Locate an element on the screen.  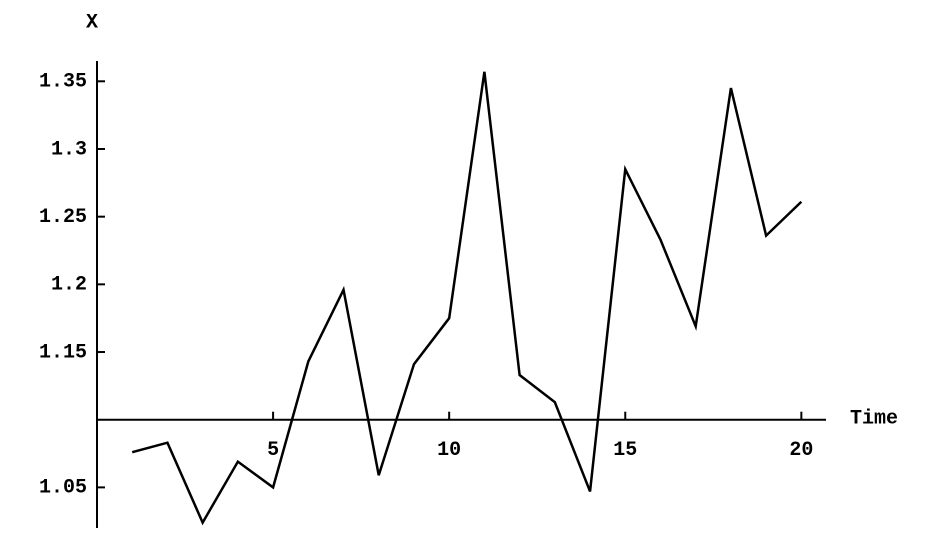
y-axis-label: X is located at coordinates (92, 22).